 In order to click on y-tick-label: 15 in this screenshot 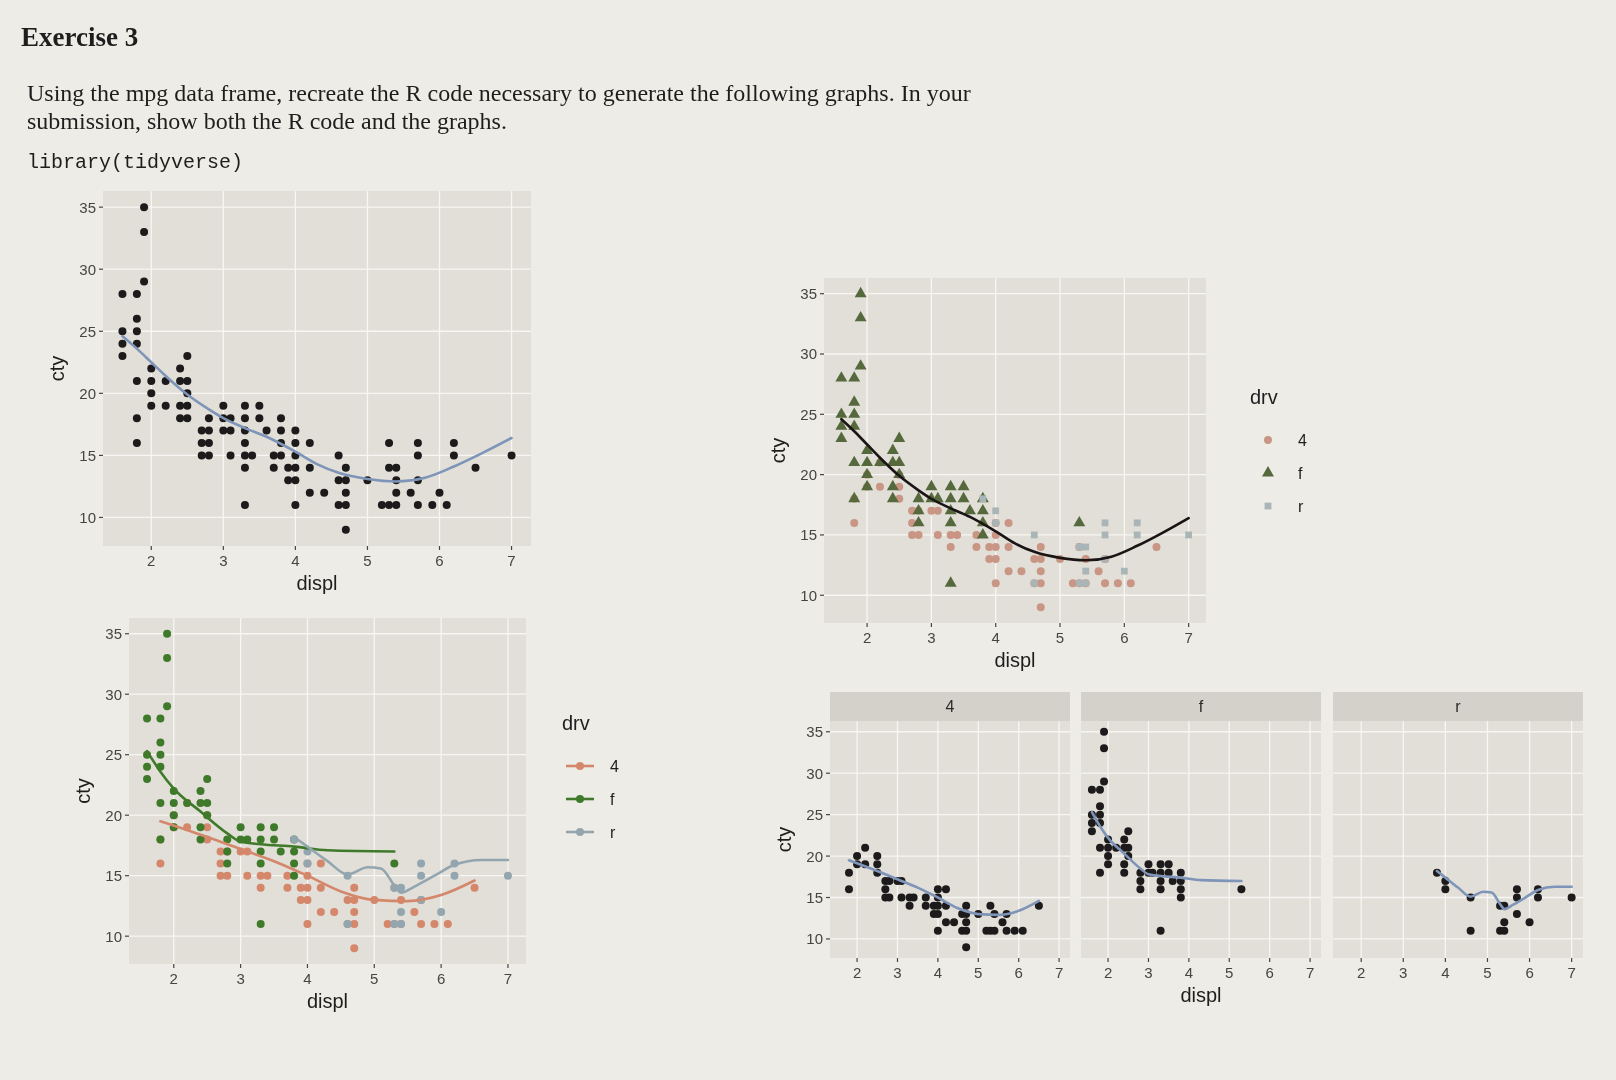, I will do `click(808, 535)`.